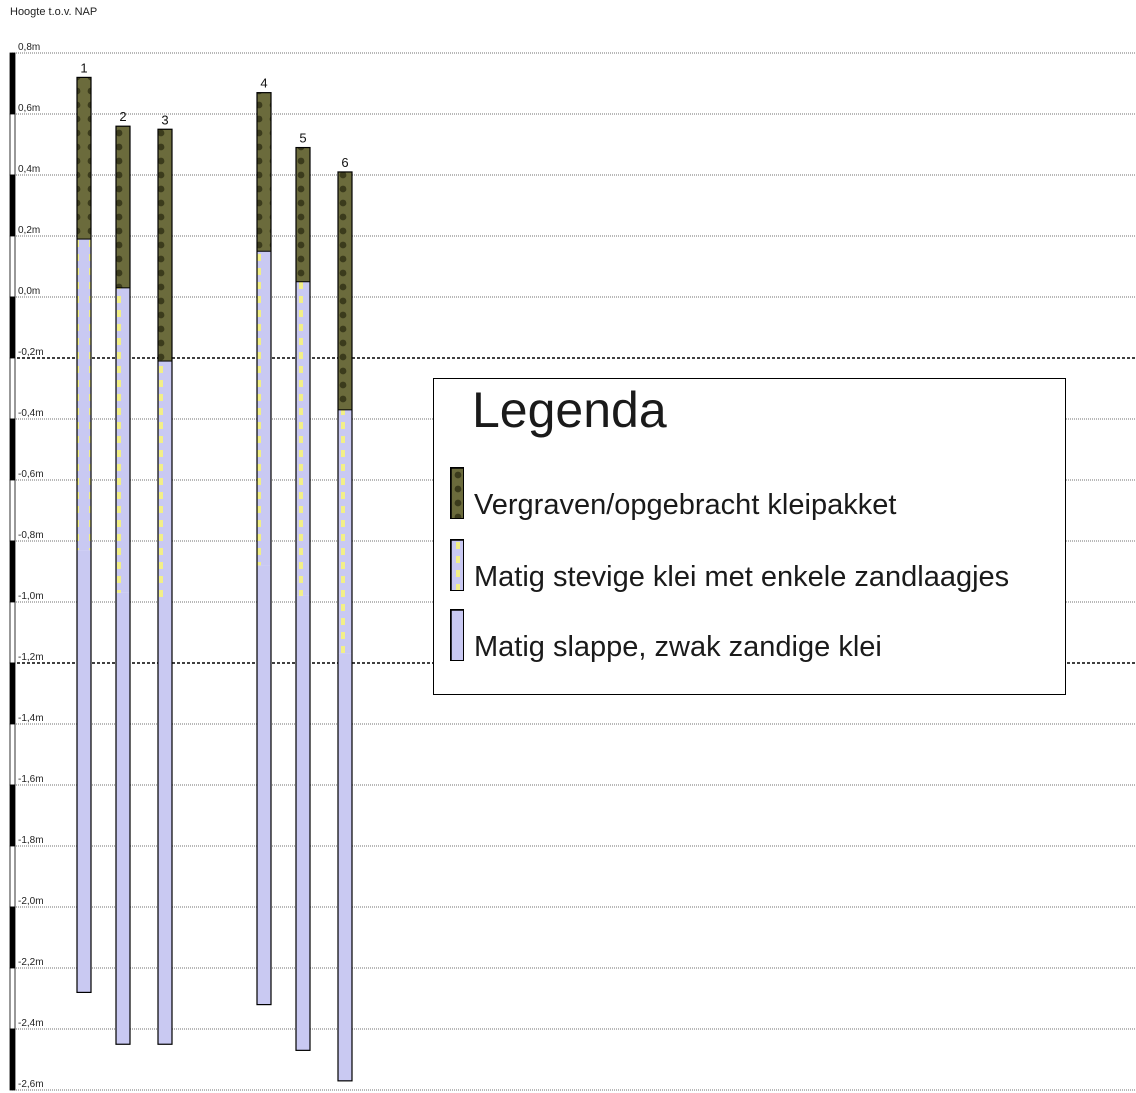 This screenshot has width=1136, height=1093. I want to click on boring-1-outline, so click(84, 535).